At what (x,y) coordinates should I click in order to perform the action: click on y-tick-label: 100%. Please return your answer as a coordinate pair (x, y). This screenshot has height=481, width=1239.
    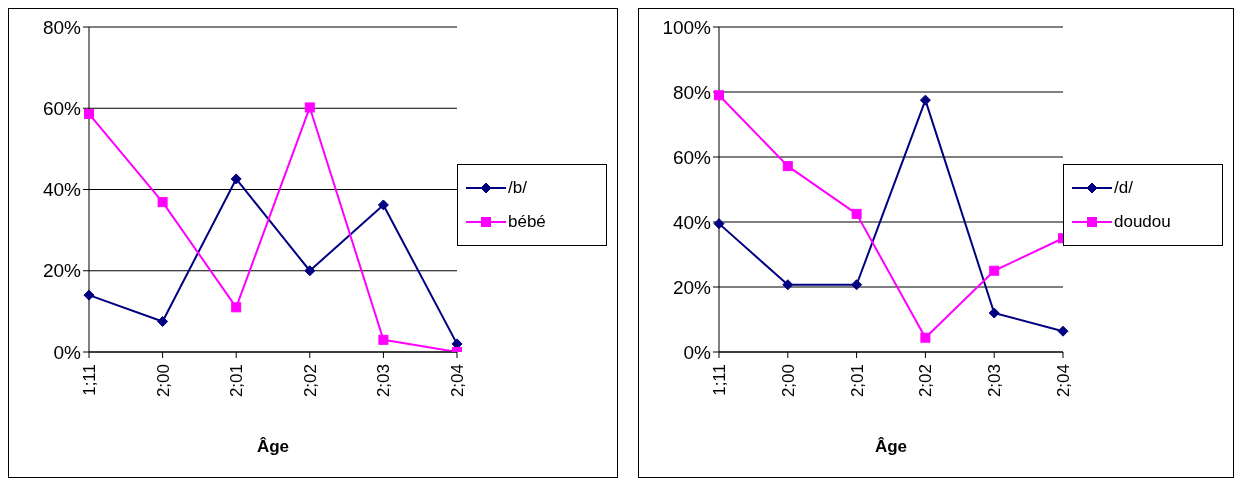
    Looking at the image, I should click on (687, 27).